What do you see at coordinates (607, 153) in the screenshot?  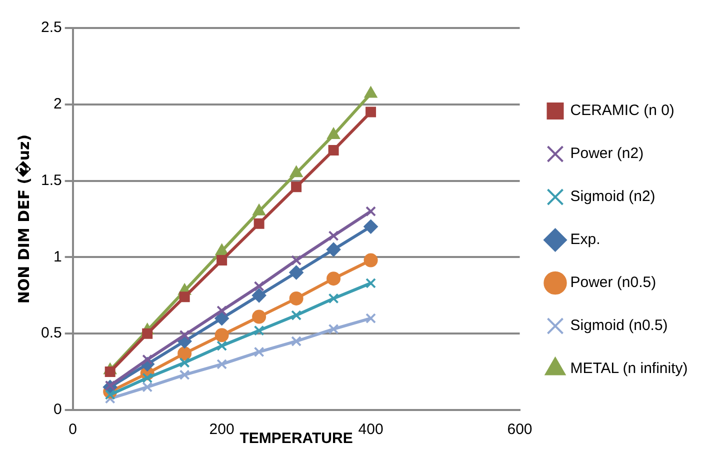 I see `legend-label: Power (n2)` at bounding box center [607, 153].